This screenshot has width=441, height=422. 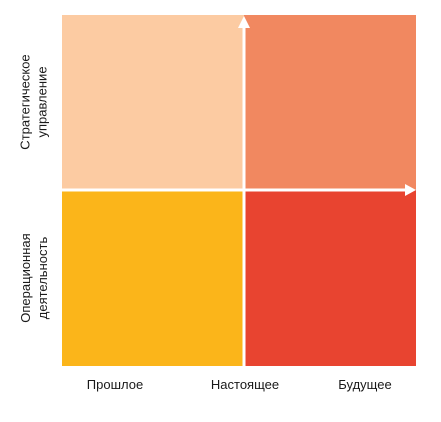 I want to click on row-label-strategic: Стратегическое управление, so click(x=37, y=102).